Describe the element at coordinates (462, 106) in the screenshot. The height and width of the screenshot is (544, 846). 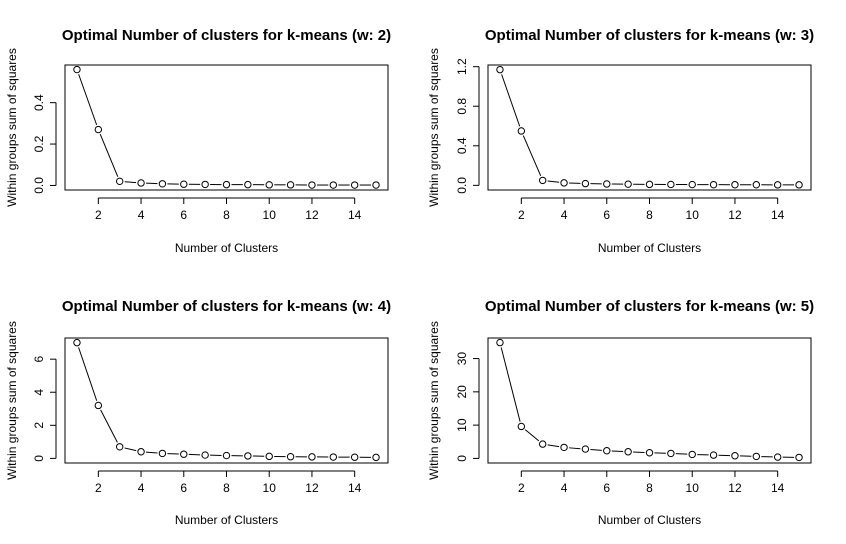
I see `y-tick-label: 0.8` at that location.